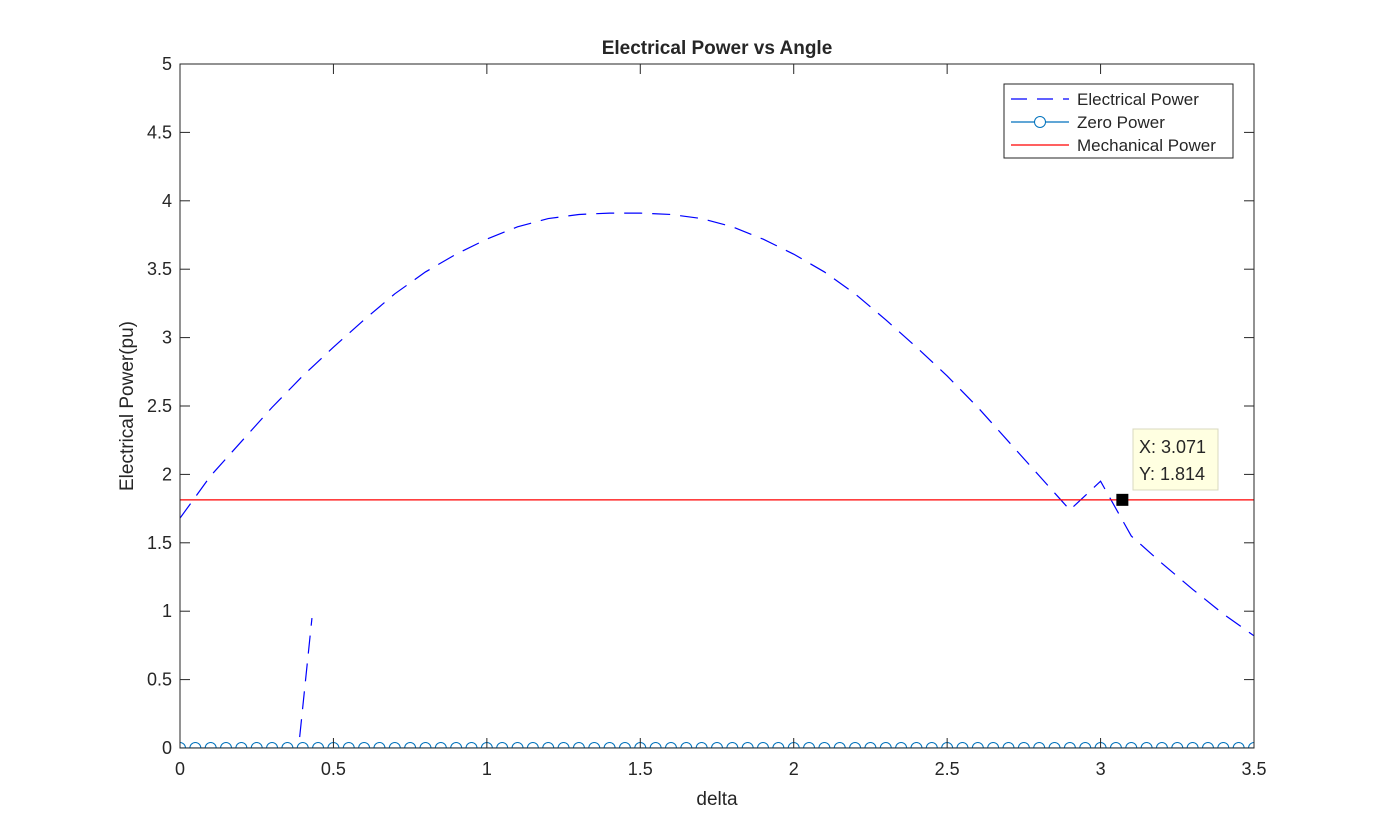 This screenshot has width=1386, height=840. Describe the element at coordinates (159, 269) in the screenshot. I see `y-tick-label: 3.5` at that location.